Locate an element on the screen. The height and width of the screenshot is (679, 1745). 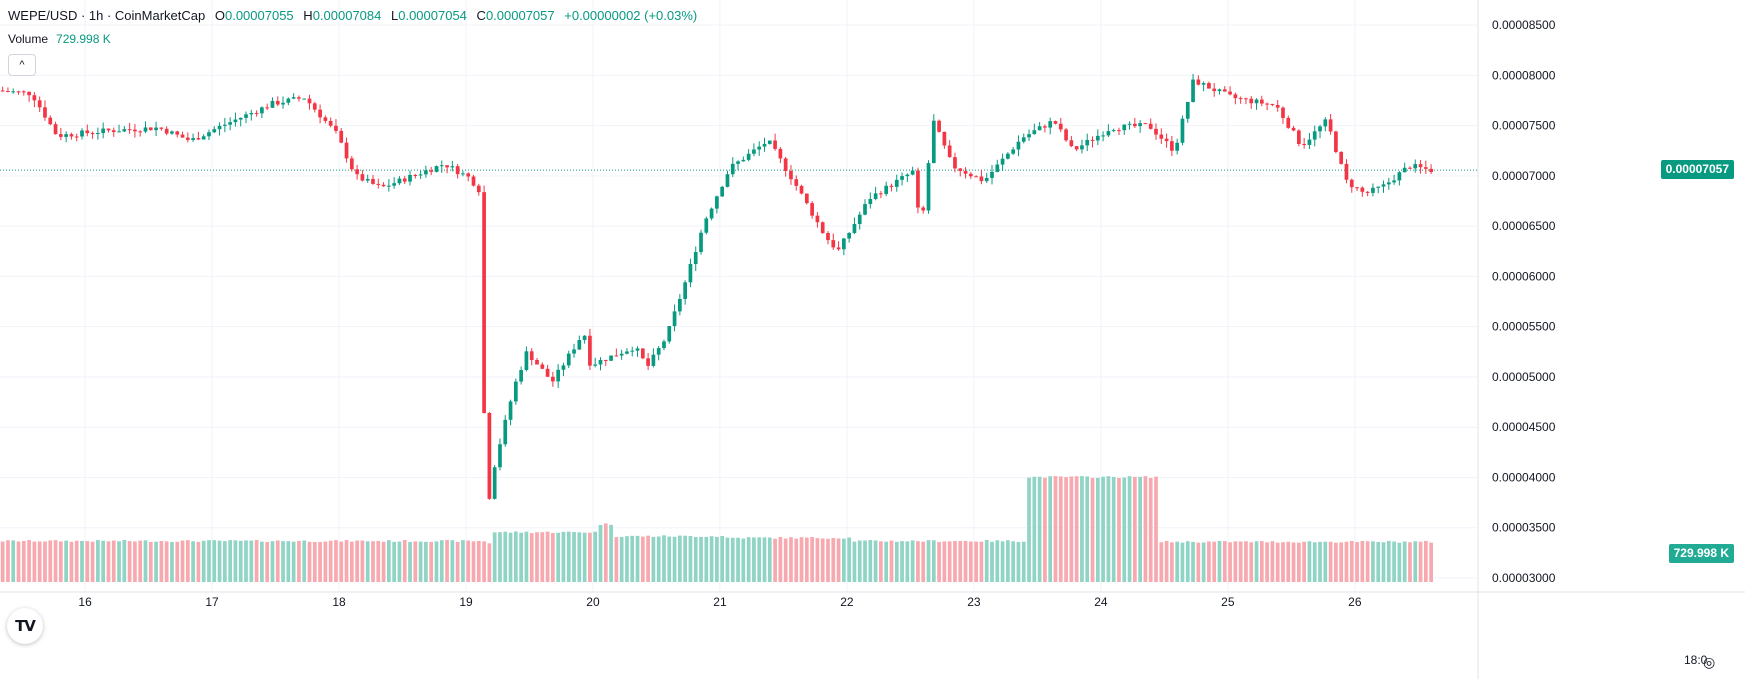
volume-value: 729.998 K is located at coordinates (83, 39).